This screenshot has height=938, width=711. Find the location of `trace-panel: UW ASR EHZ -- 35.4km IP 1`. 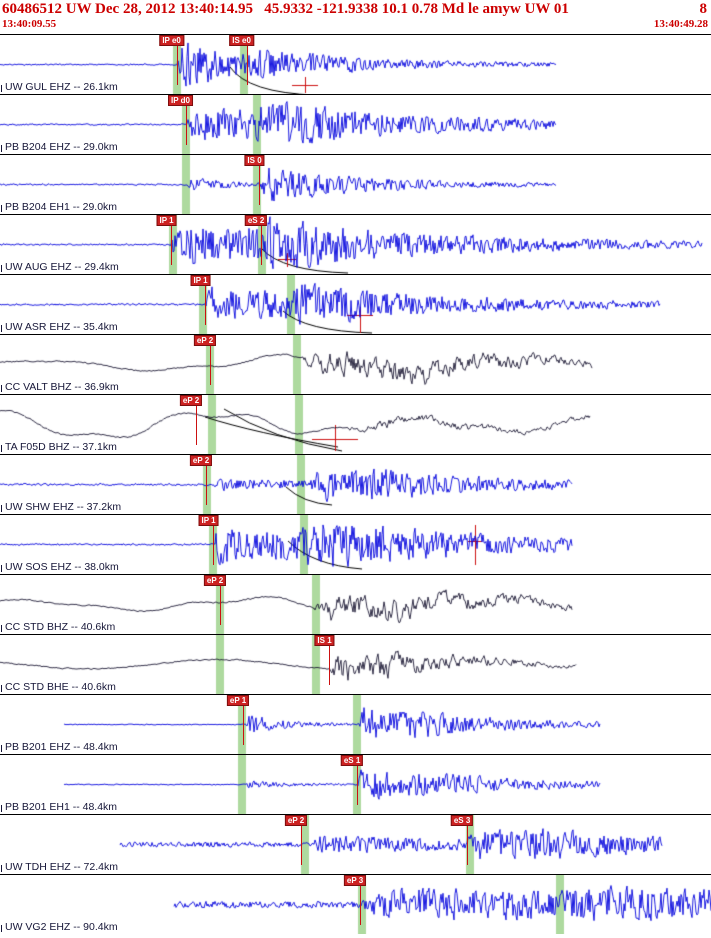

trace-panel: UW ASR EHZ -- 35.4km IP 1 is located at coordinates (355, 304).